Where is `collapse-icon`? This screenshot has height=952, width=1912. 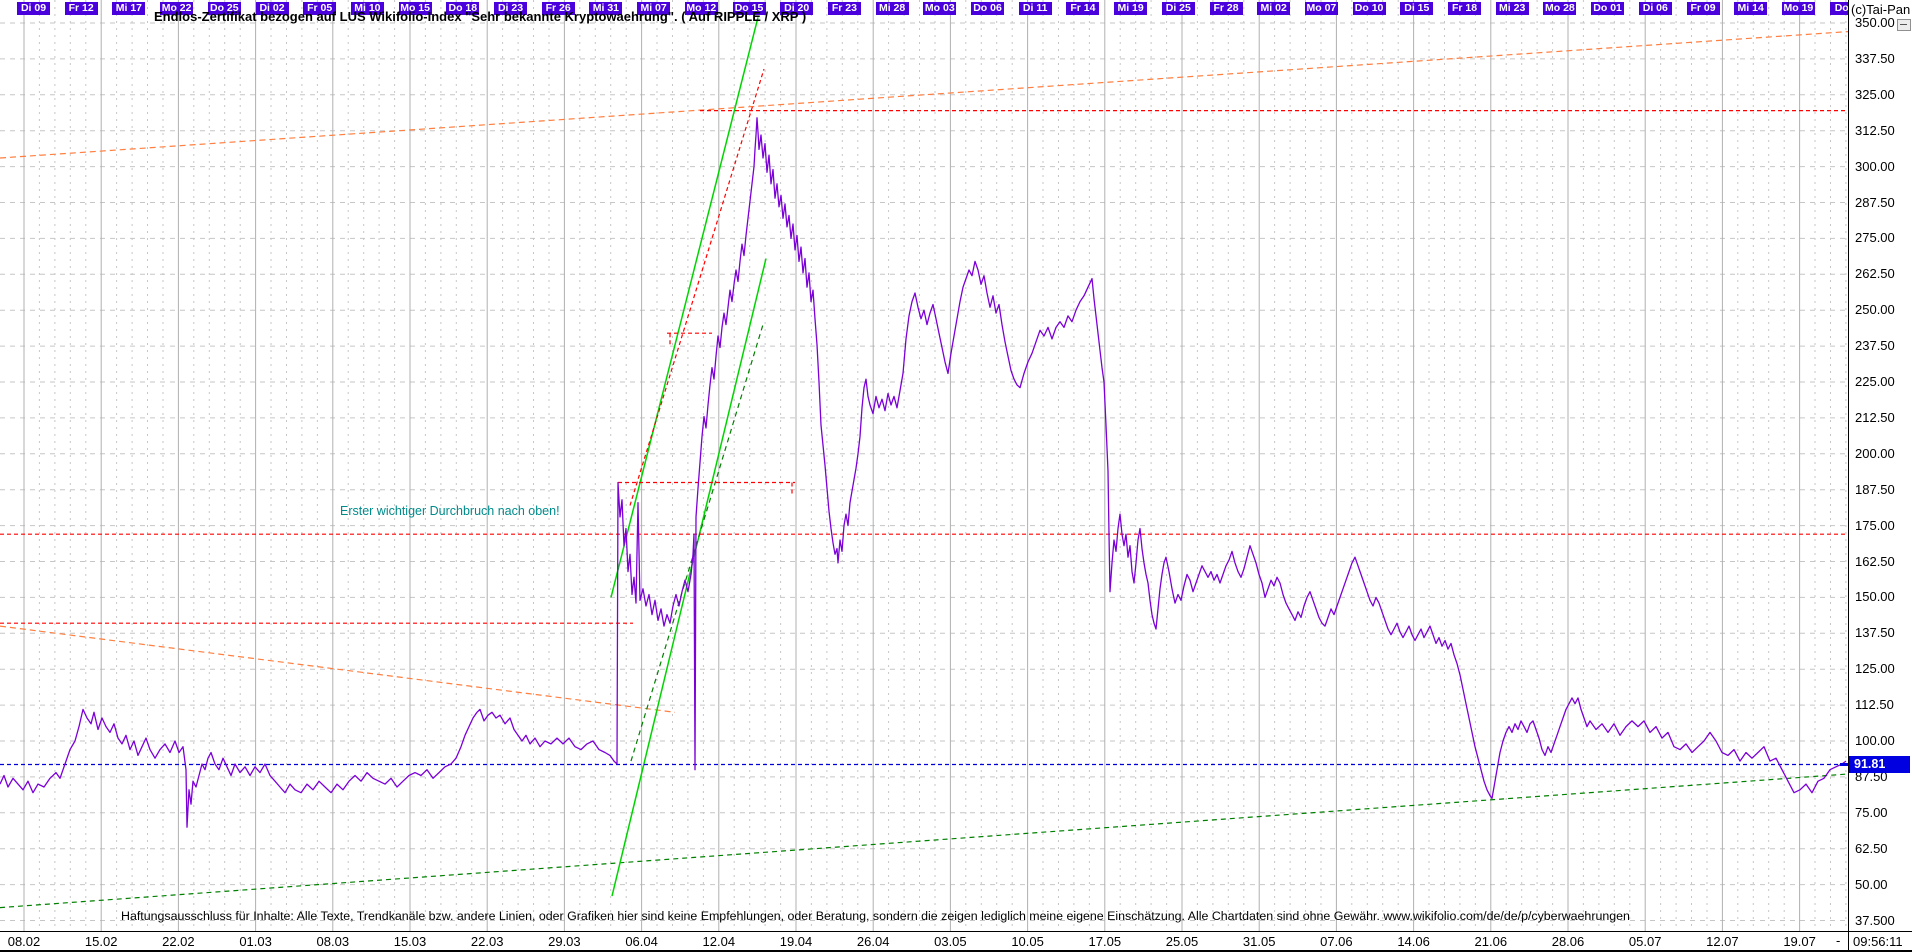 collapse-icon is located at coordinates (1904, 25).